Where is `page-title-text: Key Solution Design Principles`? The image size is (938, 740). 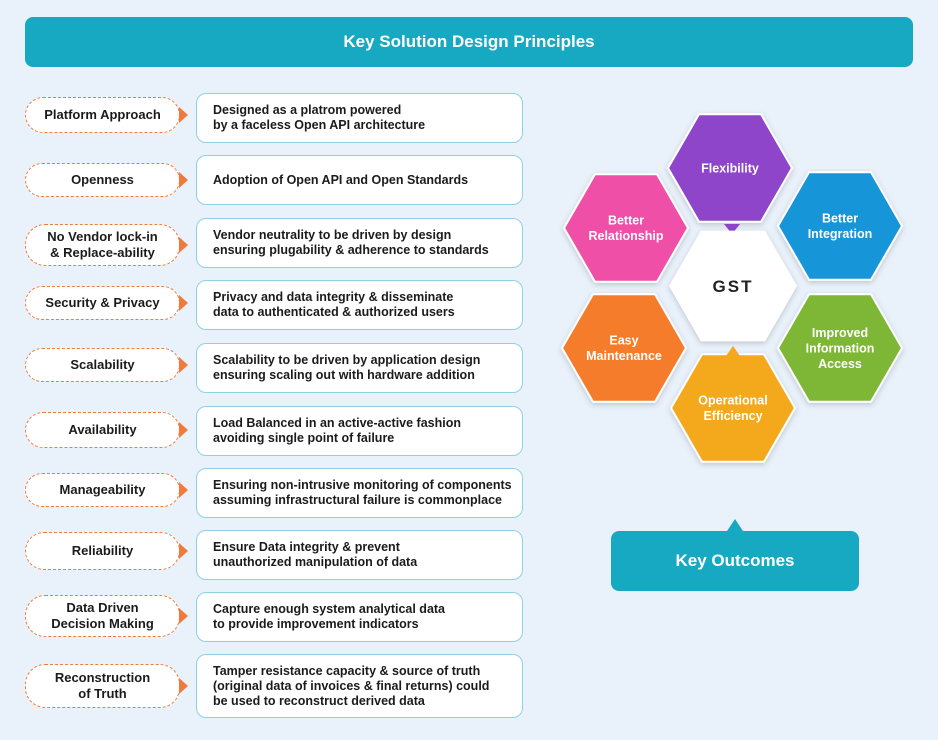
page-title-text: Key Solution Design Principles is located at coordinates (469, 41).